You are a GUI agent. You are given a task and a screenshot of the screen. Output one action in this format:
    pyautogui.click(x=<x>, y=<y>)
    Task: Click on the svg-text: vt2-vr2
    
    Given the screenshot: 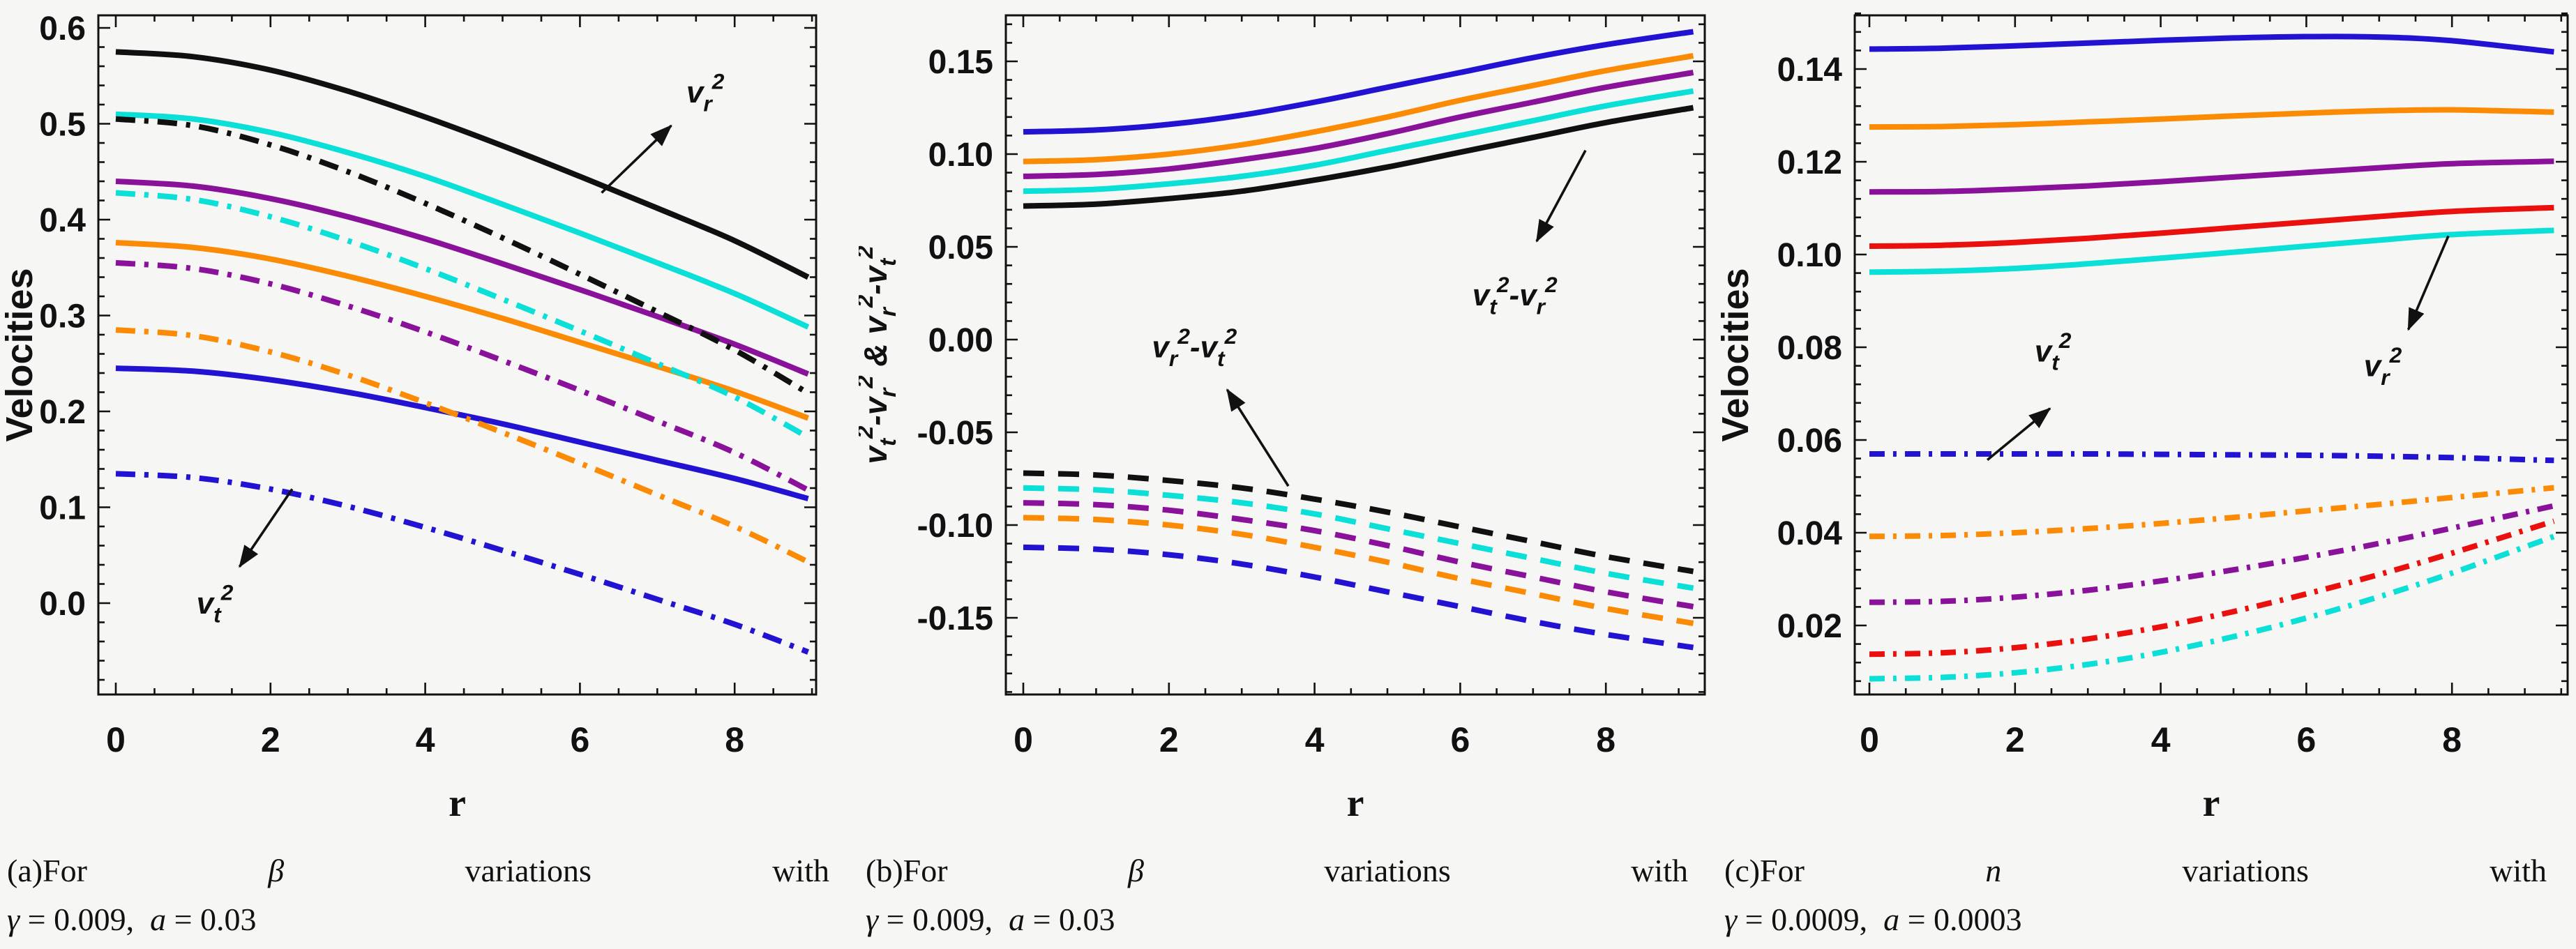 What is the action you would take?
    pyautogui.click(x=1515, y=295)
    